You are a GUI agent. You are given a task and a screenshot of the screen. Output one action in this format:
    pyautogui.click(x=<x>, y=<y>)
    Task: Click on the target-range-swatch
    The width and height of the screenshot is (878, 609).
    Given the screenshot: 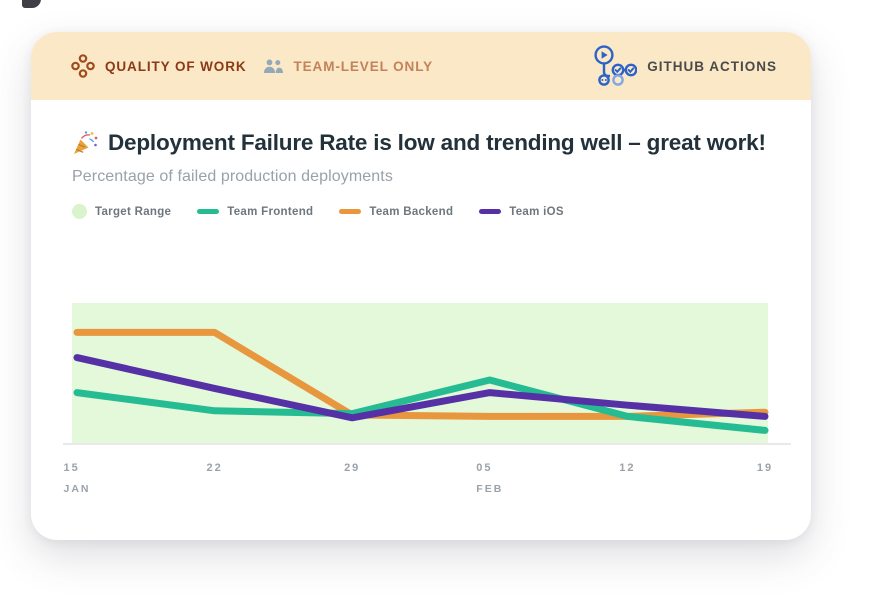 What is the action you would take?
    pyautogui.click(x=79, y=211)
    